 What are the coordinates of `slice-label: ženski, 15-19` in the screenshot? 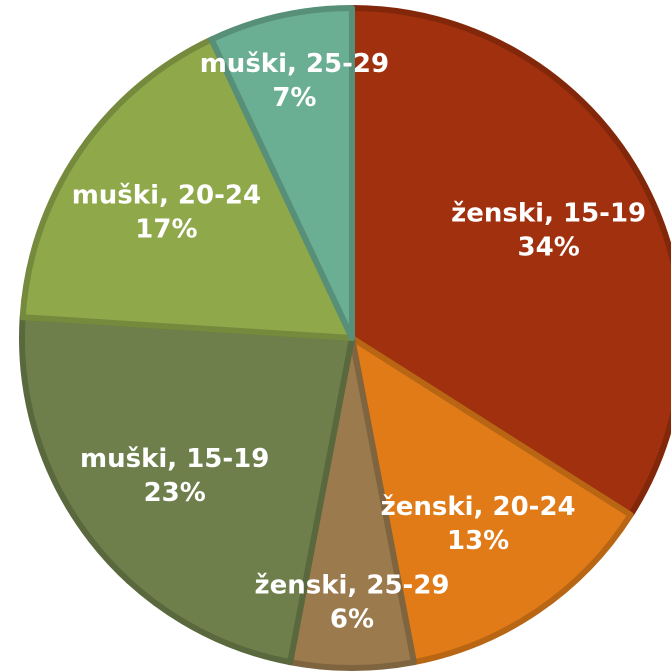 It's located at (548, 213).